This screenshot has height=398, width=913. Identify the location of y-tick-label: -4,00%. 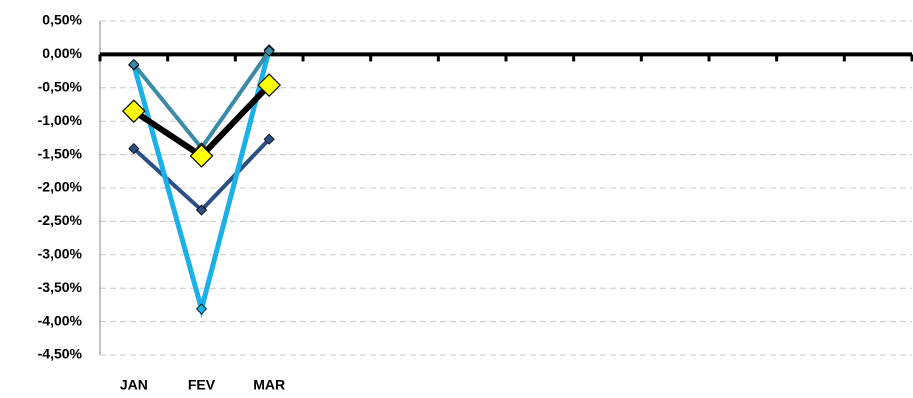
(60, 320).